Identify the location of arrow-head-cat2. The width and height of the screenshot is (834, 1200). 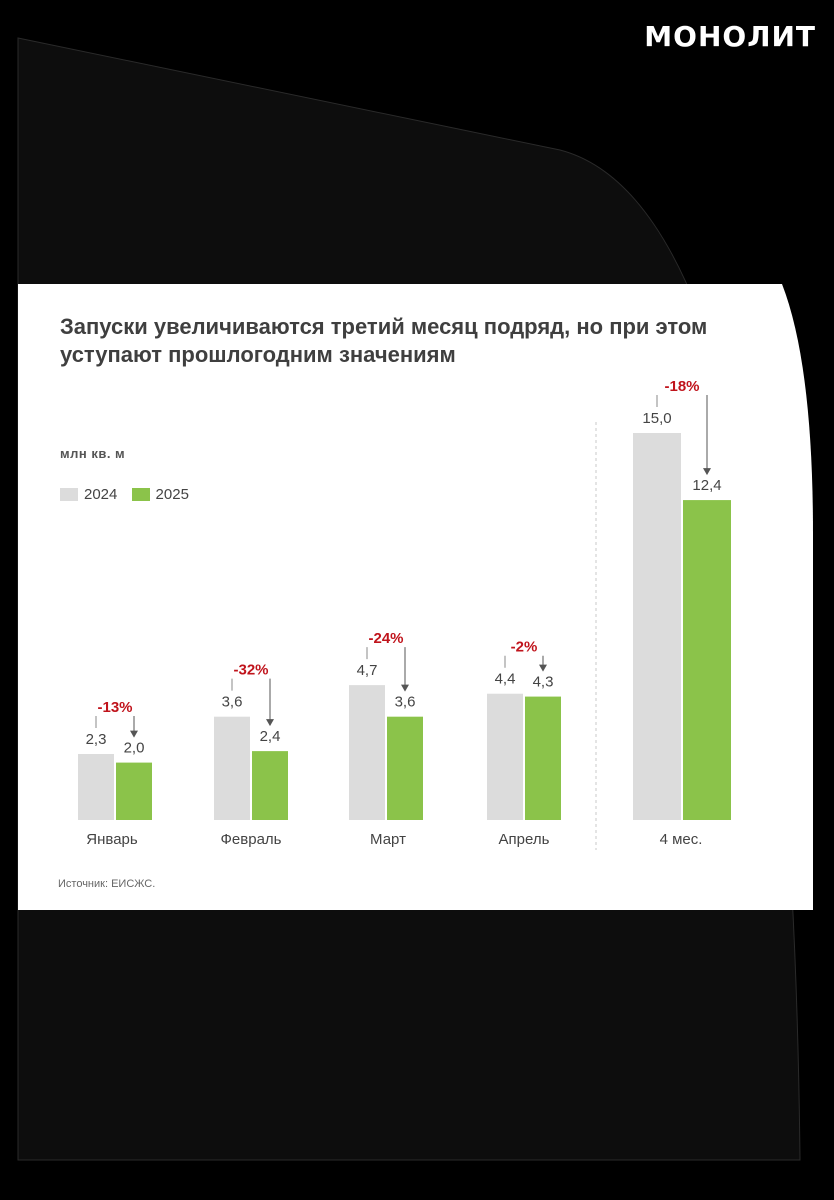
(270, 723).